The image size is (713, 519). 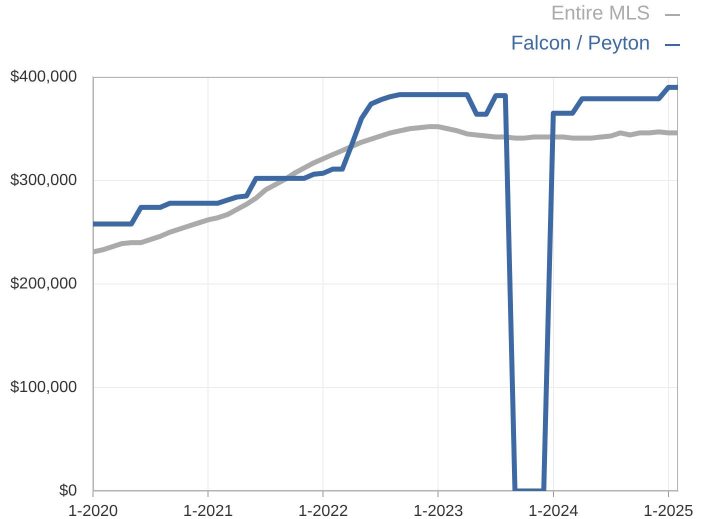 What do you see at coordinates (323, 511) in the screenshot?
I see `x-tick-label: 1-2022` at bounding box center [323, 511].